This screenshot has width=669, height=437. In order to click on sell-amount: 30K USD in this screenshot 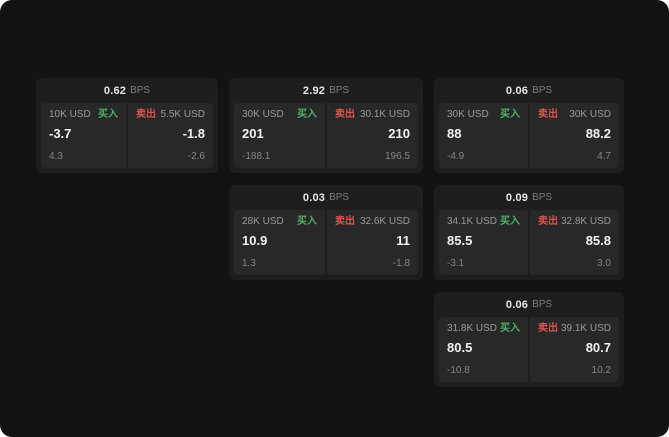, I will do `click(590, 114)`.